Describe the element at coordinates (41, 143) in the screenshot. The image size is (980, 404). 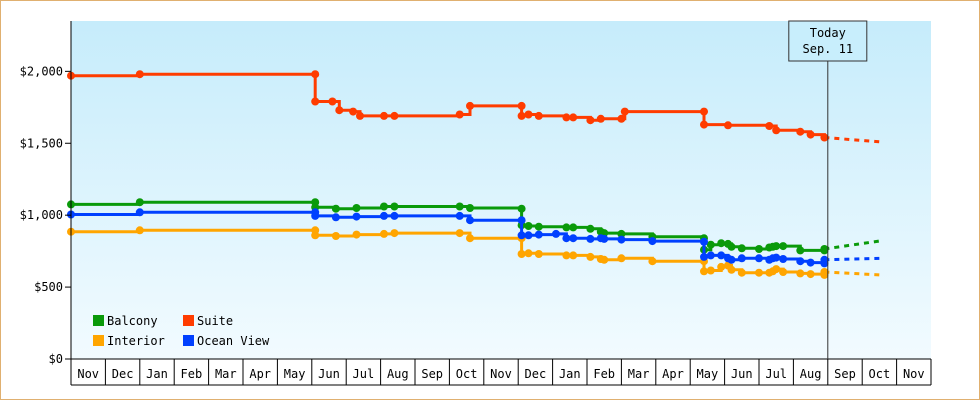
I see `y-tick-label: $1,500` at that location.